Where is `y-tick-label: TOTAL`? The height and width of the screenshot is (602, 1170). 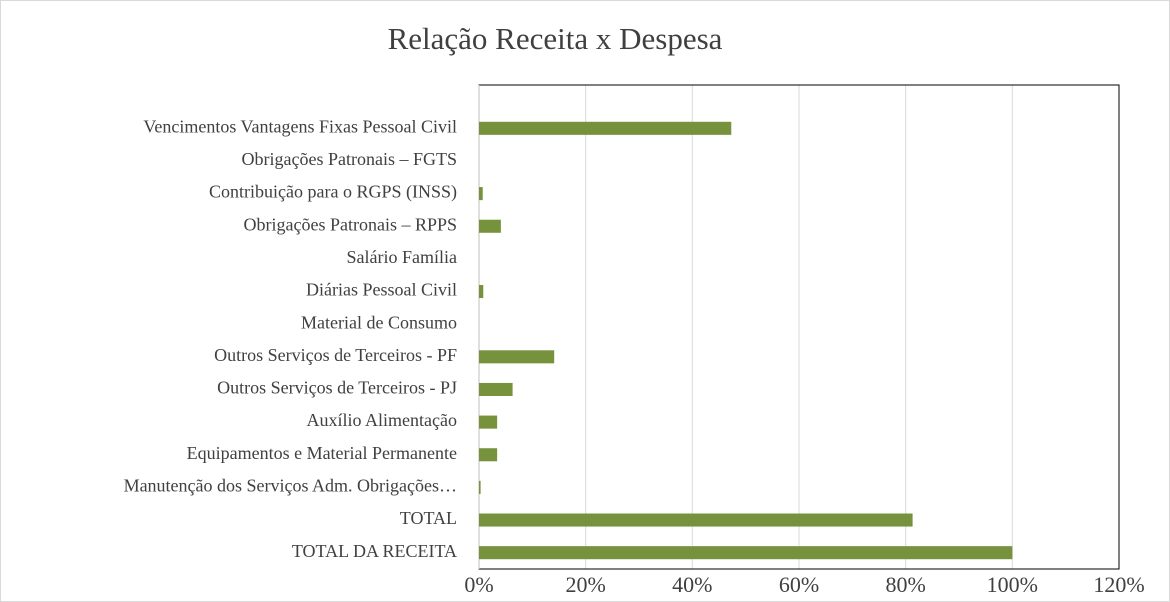
y-tick-label: TOTAL is located at coordinates (428, 518).